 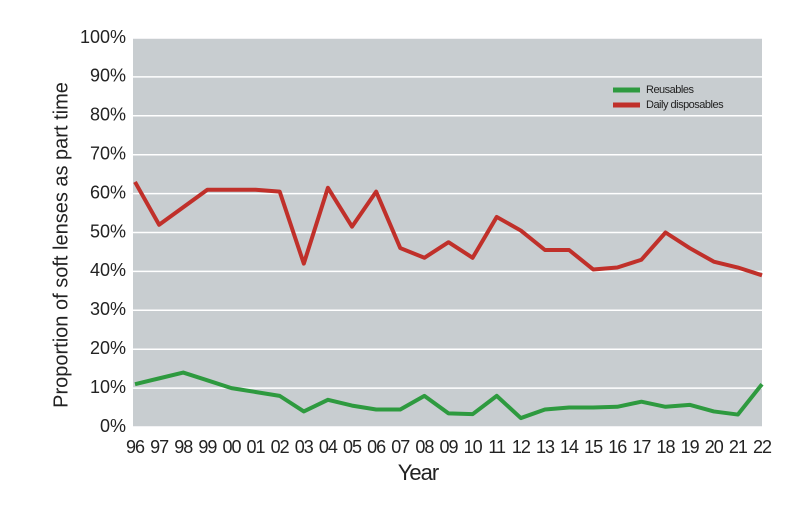 What do you see at coordinates (545, 447) in the screenshot?
I see `x-tick-label: 13` at bounding box center [545, 447].